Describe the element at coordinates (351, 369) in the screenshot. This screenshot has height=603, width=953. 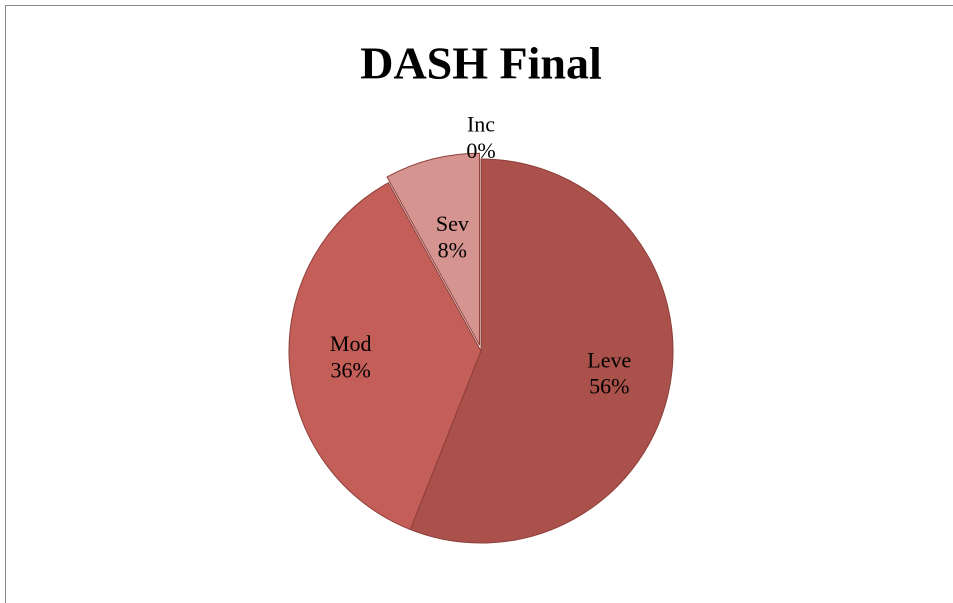
I see `value-label: 36%` at that location.